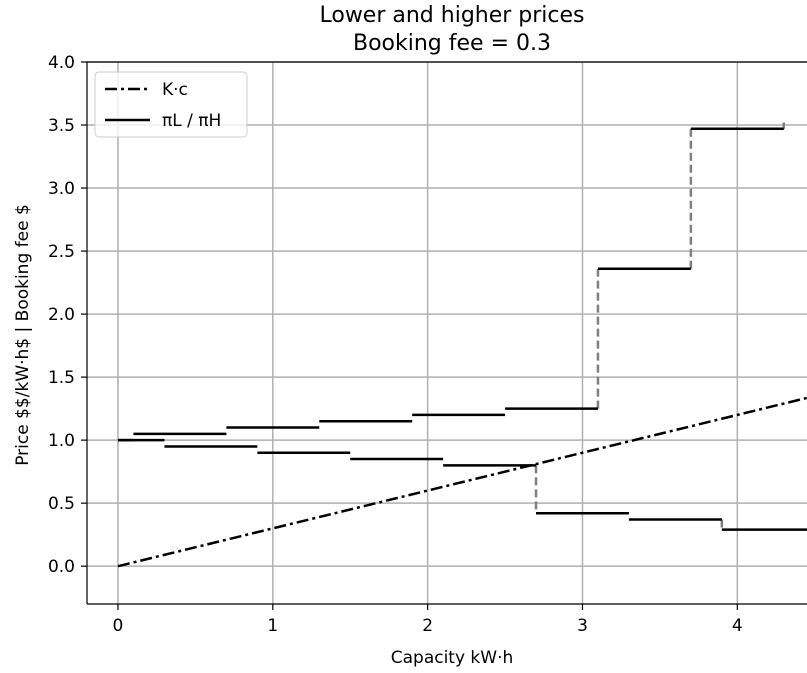 This screenshot has height=673, width=807. Describe the element at coordinates (61, 63) in the screenshot. I see `y-tick-label: 4.0` at that location.